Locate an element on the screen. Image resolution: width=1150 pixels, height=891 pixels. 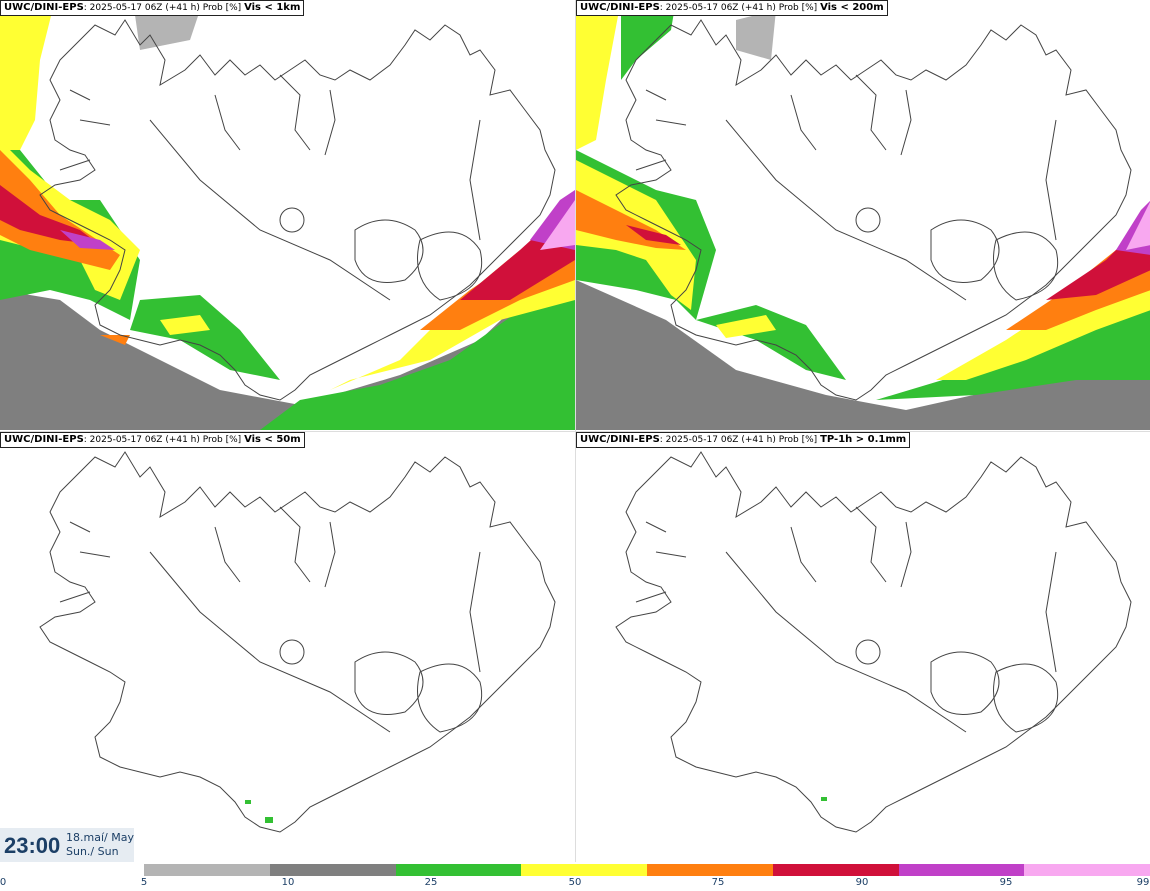
legend-ticks: 0 5 10 25 50 75 90 95 99 is located at coordinates (575, 884).